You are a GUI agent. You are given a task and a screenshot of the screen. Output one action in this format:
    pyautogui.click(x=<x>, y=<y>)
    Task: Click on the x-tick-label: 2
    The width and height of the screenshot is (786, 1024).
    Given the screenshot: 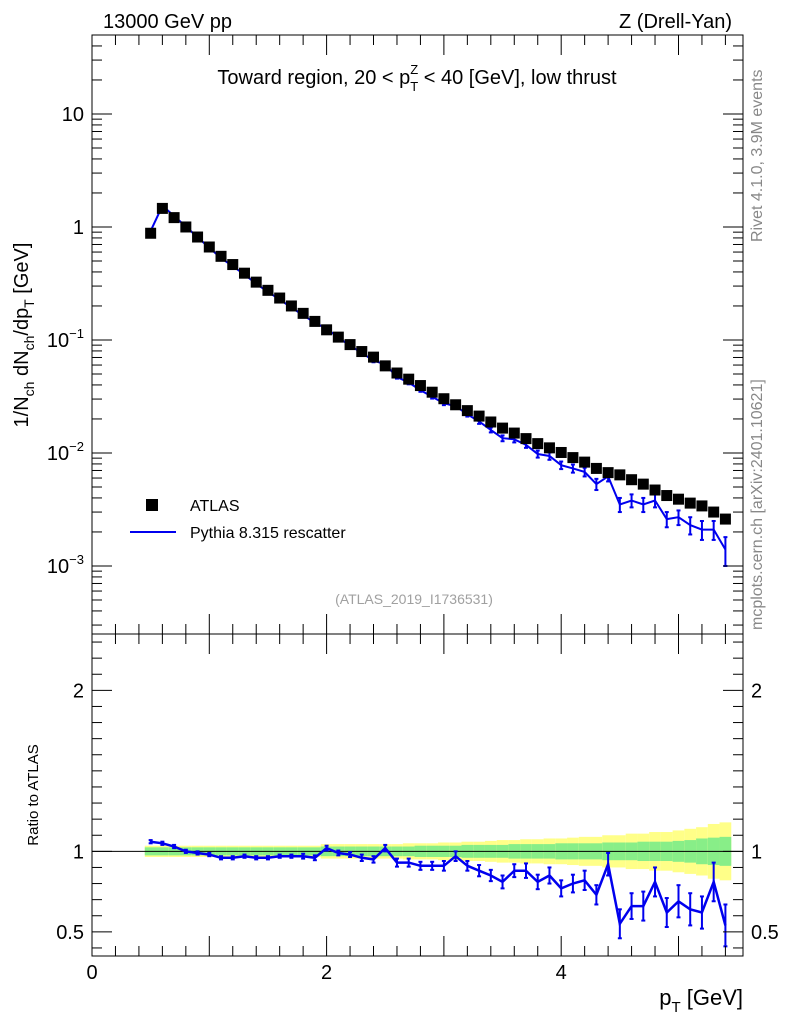 What is the action you would take?
    pyautogui.click(x=326, y=973)
    